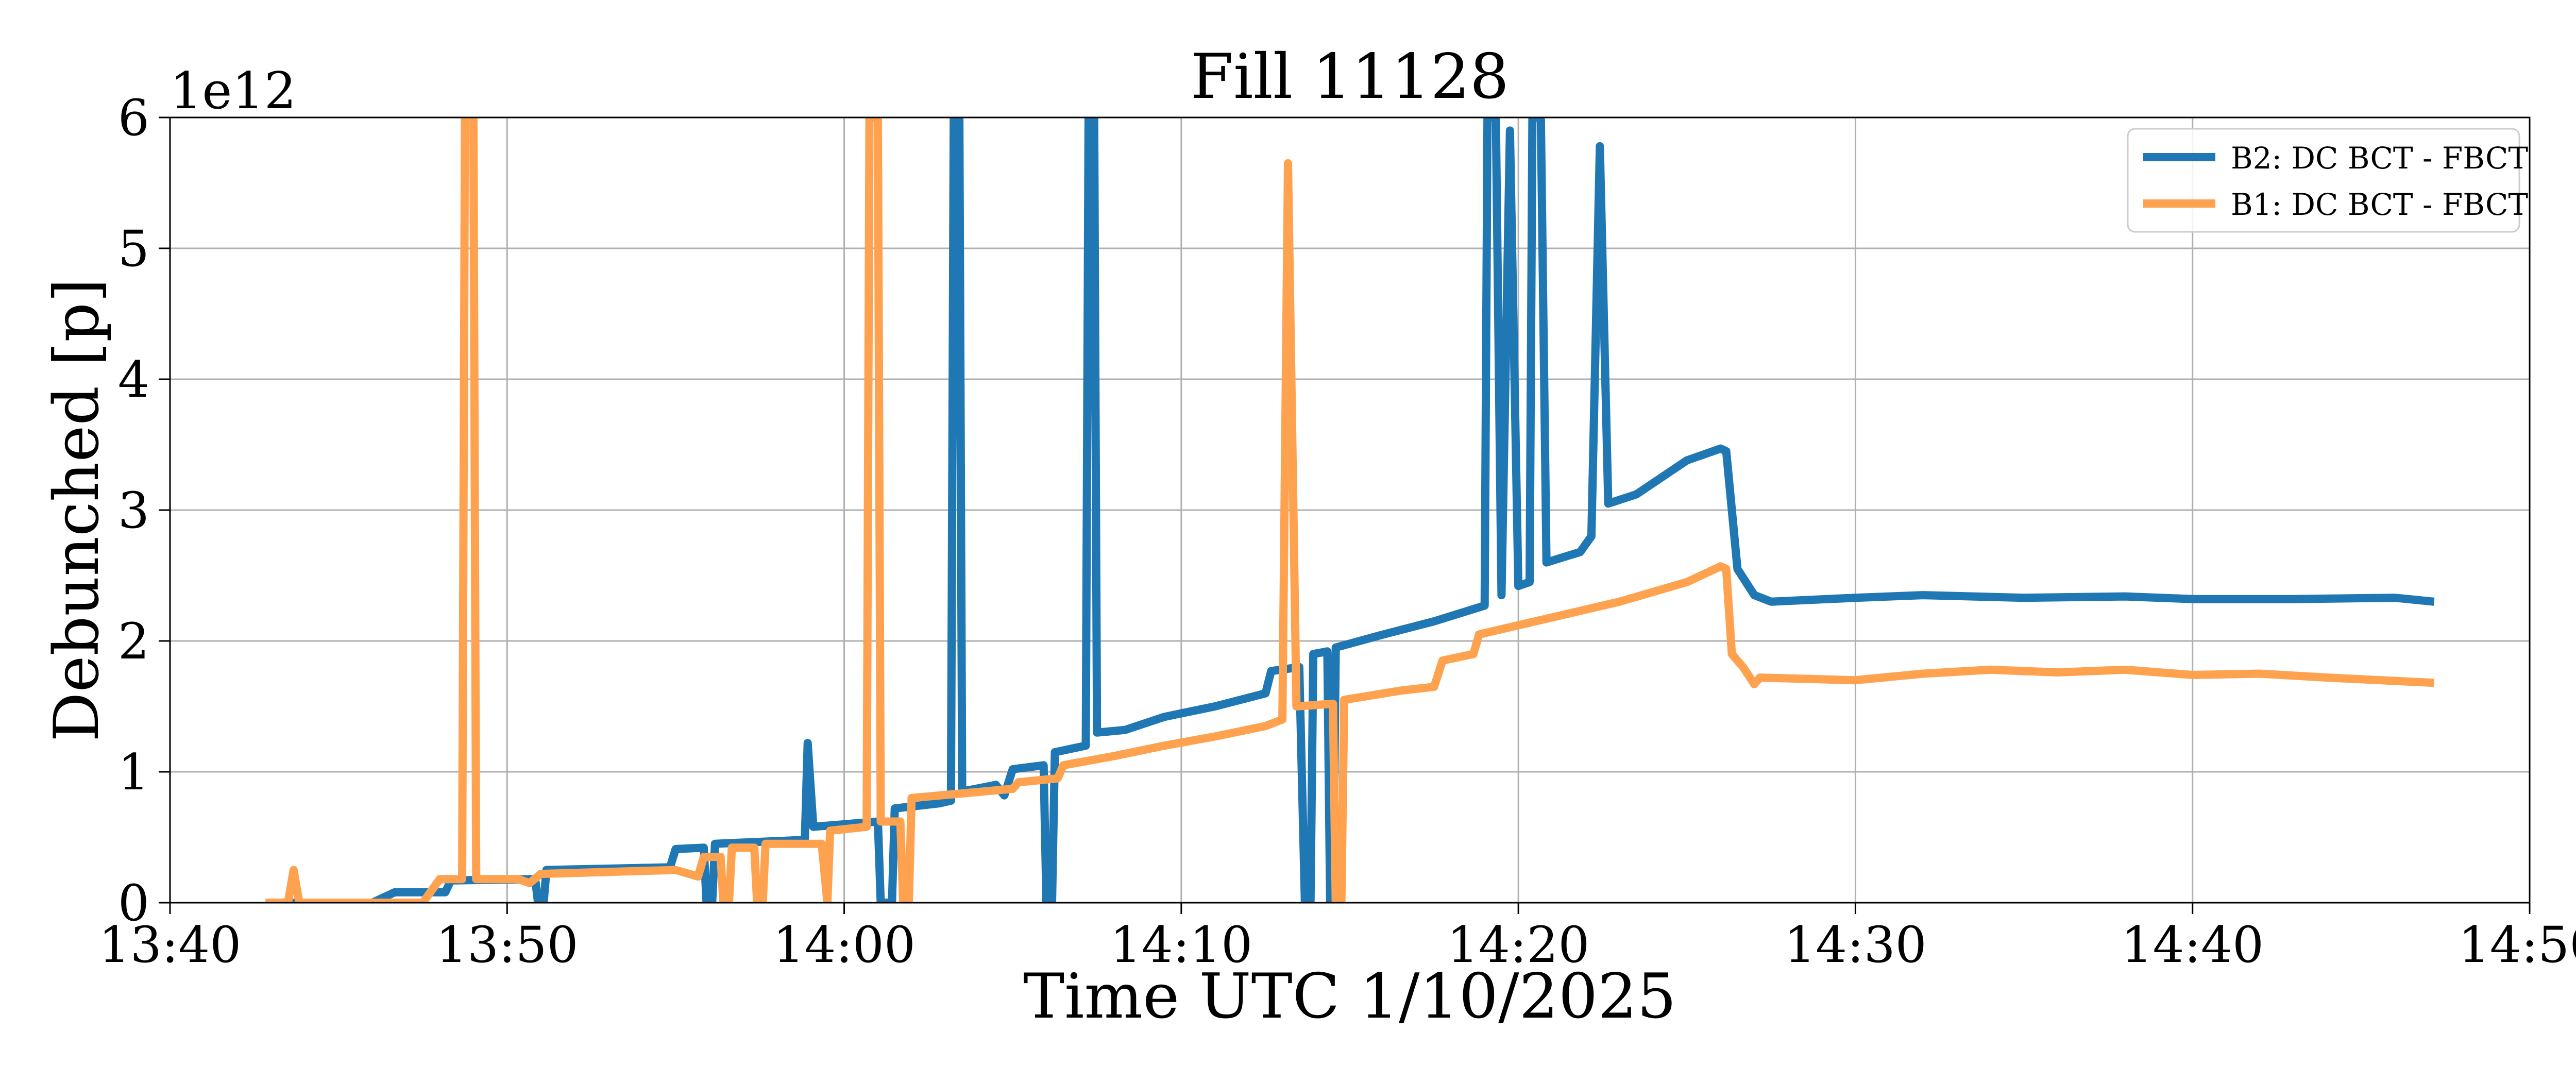 The width and height of the screenshot is (2576, 1082). I want to click on y-tick-label: 4, so click(133, 380).